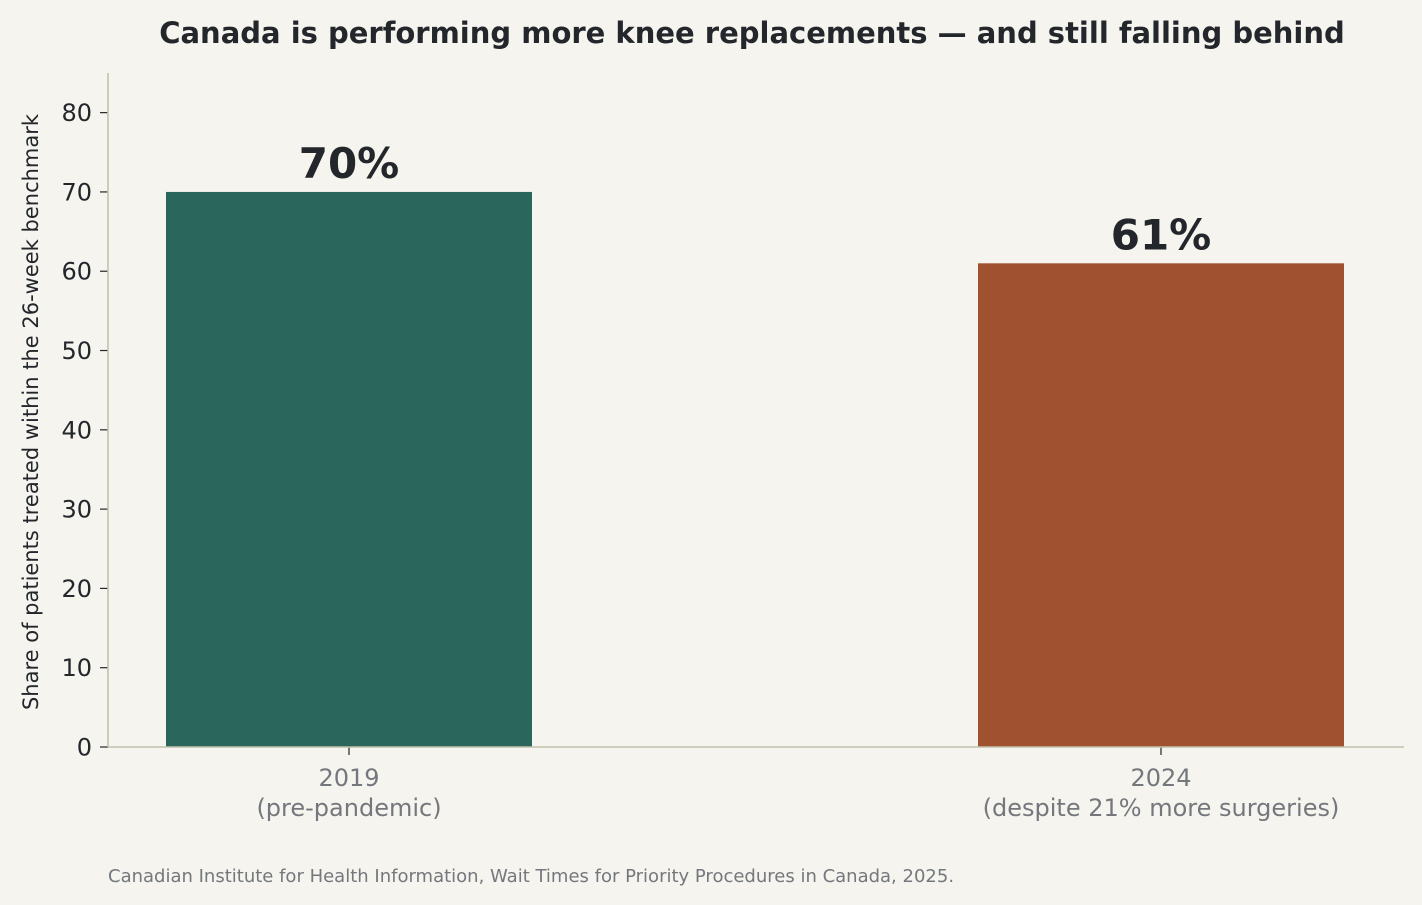  What do you see at coordinates (76, 668) in the screenshot?
I see `y-tick-label: 10` at bounding box center [76, 668].